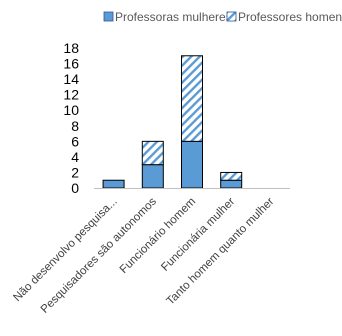 The image size is (342, 336). I want to click on legend-item-professores: Professores homens, so click(284, 17).